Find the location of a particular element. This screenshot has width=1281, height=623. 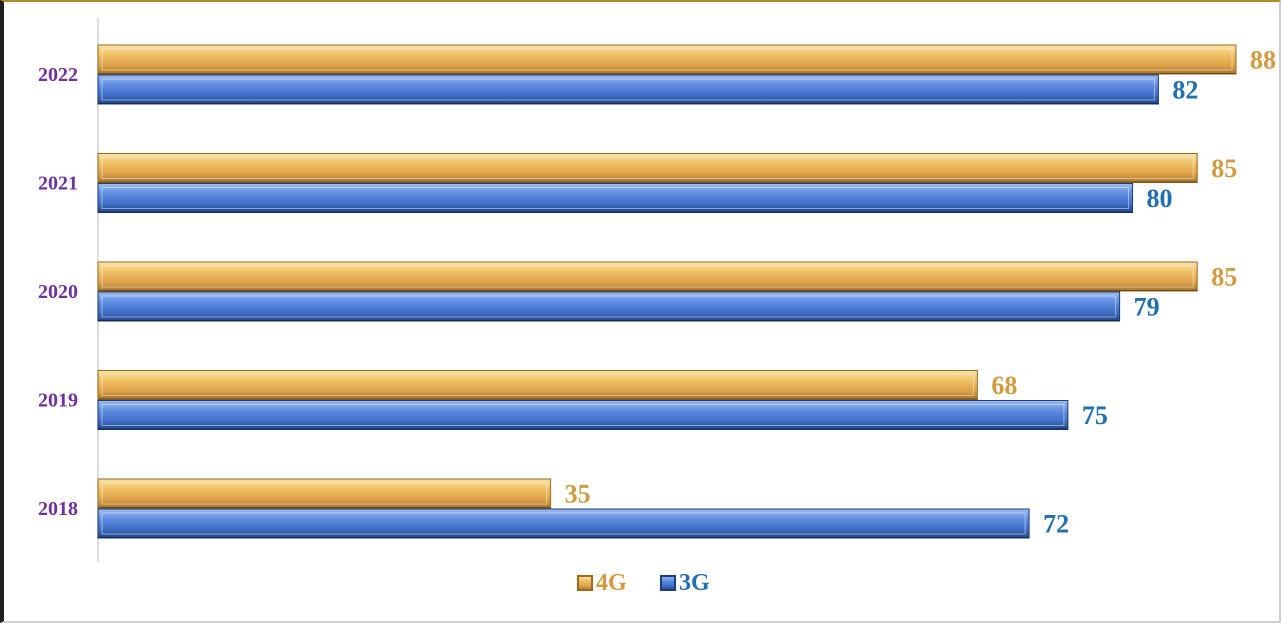

bar-3g-2021 is located at coordinates (615, 198).